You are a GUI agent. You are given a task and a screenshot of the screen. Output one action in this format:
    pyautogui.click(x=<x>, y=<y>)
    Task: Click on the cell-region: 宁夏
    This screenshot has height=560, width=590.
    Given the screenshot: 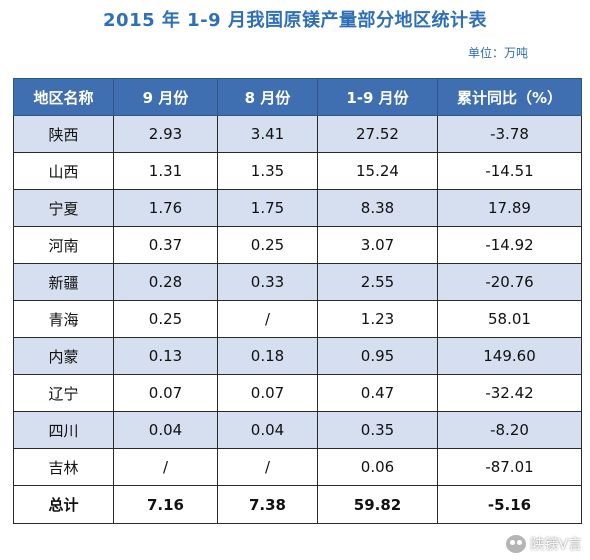 What is the action you would take?
    pyautogui.click(x=63, y=208)
    